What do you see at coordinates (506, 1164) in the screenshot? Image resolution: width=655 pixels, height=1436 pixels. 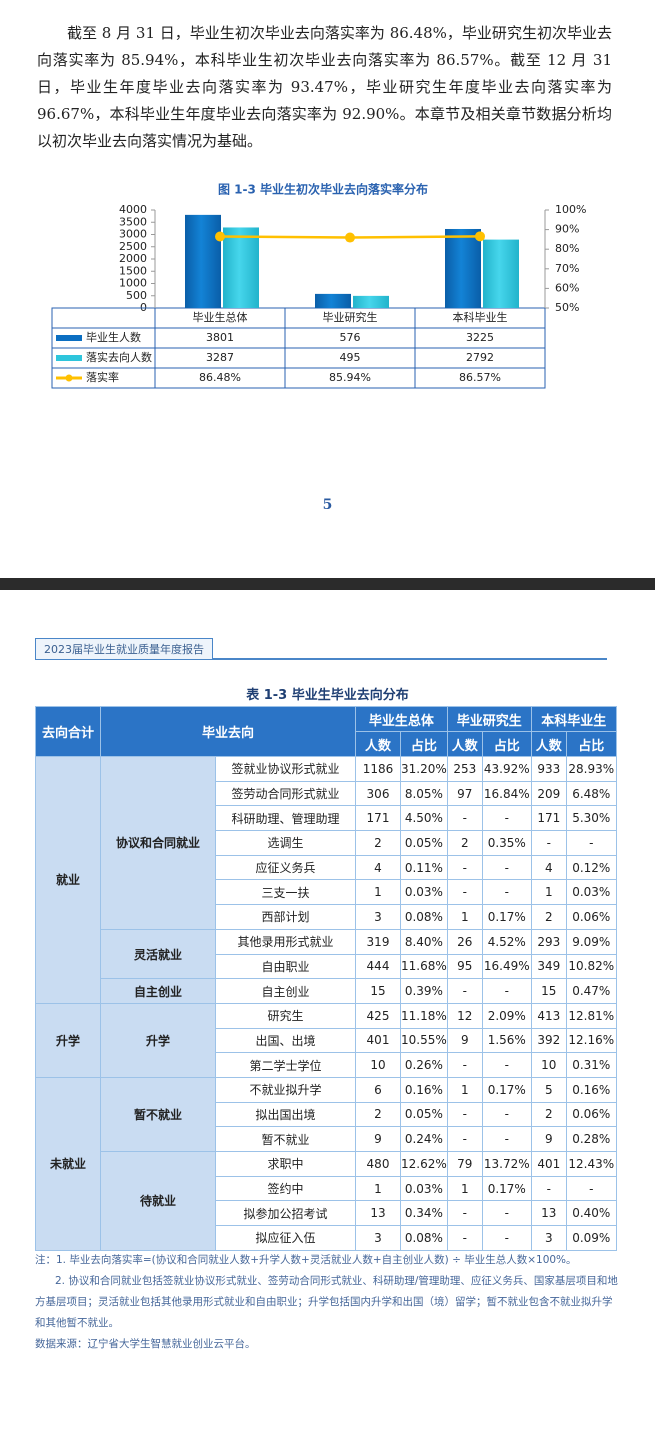 I see `cell: 13.72%` at bounding box center [506, 1164].